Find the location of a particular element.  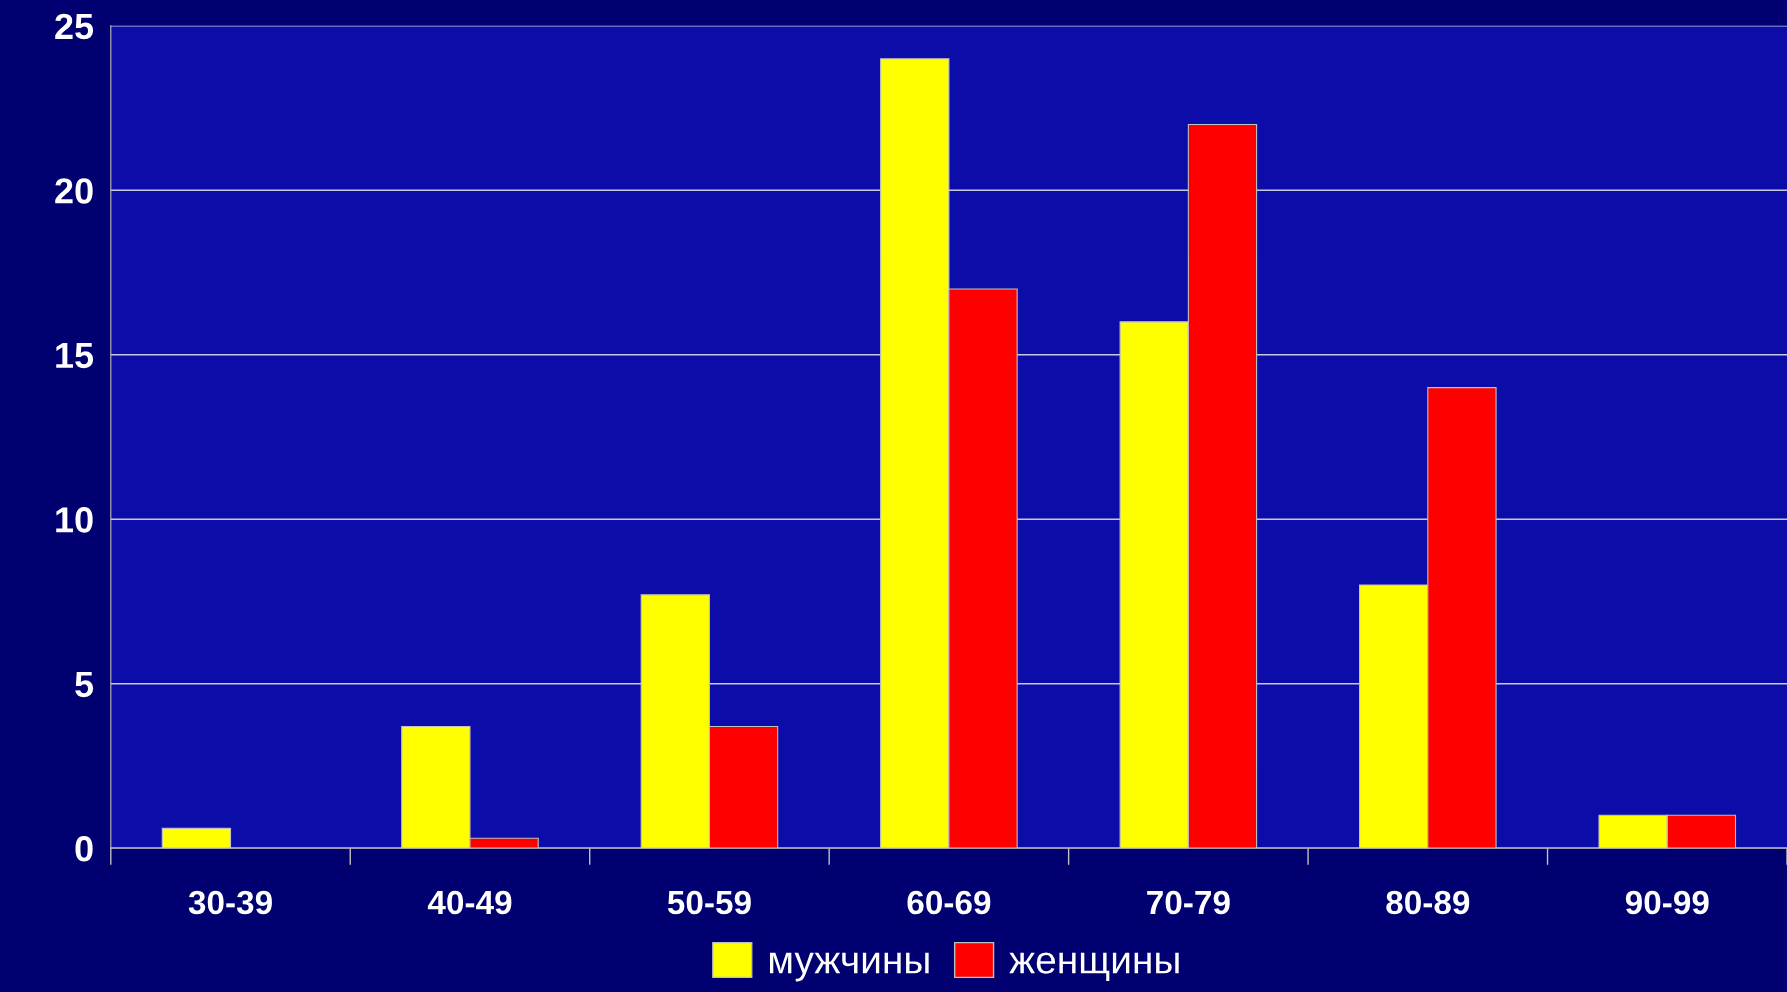

x-tick-label: 40-49 is located at coordinates (469, 902).